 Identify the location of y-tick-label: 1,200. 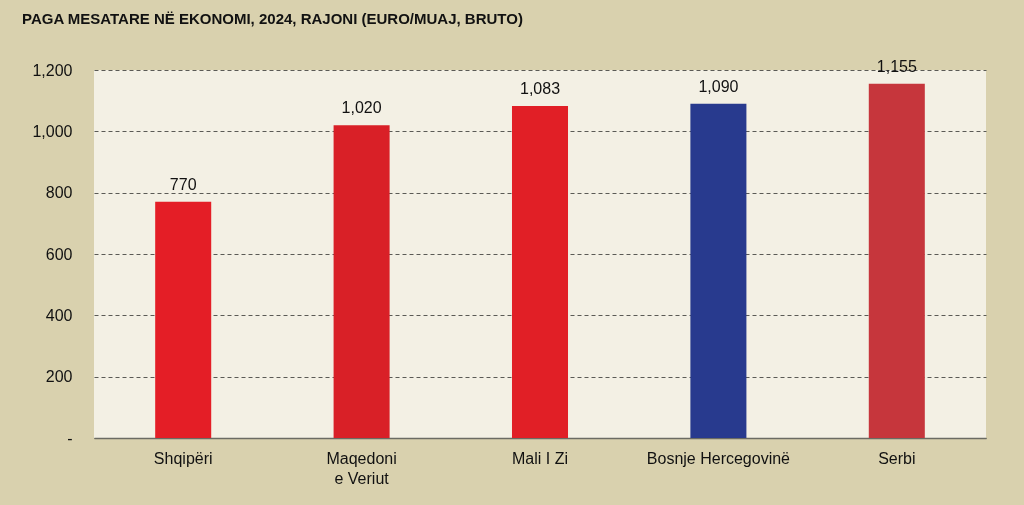
(52, 70).